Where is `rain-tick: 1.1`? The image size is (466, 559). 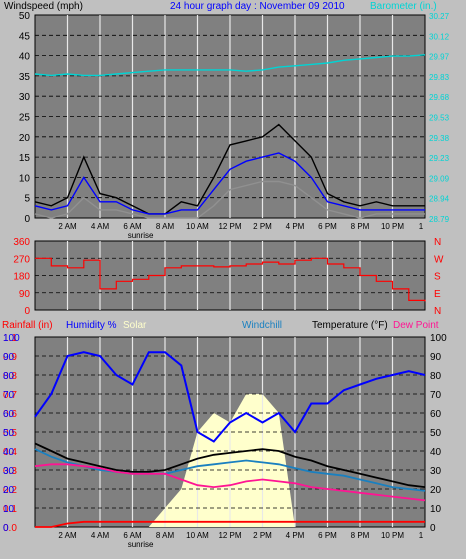
rain-tick: 1.1 is located at coordinates (10, 338).